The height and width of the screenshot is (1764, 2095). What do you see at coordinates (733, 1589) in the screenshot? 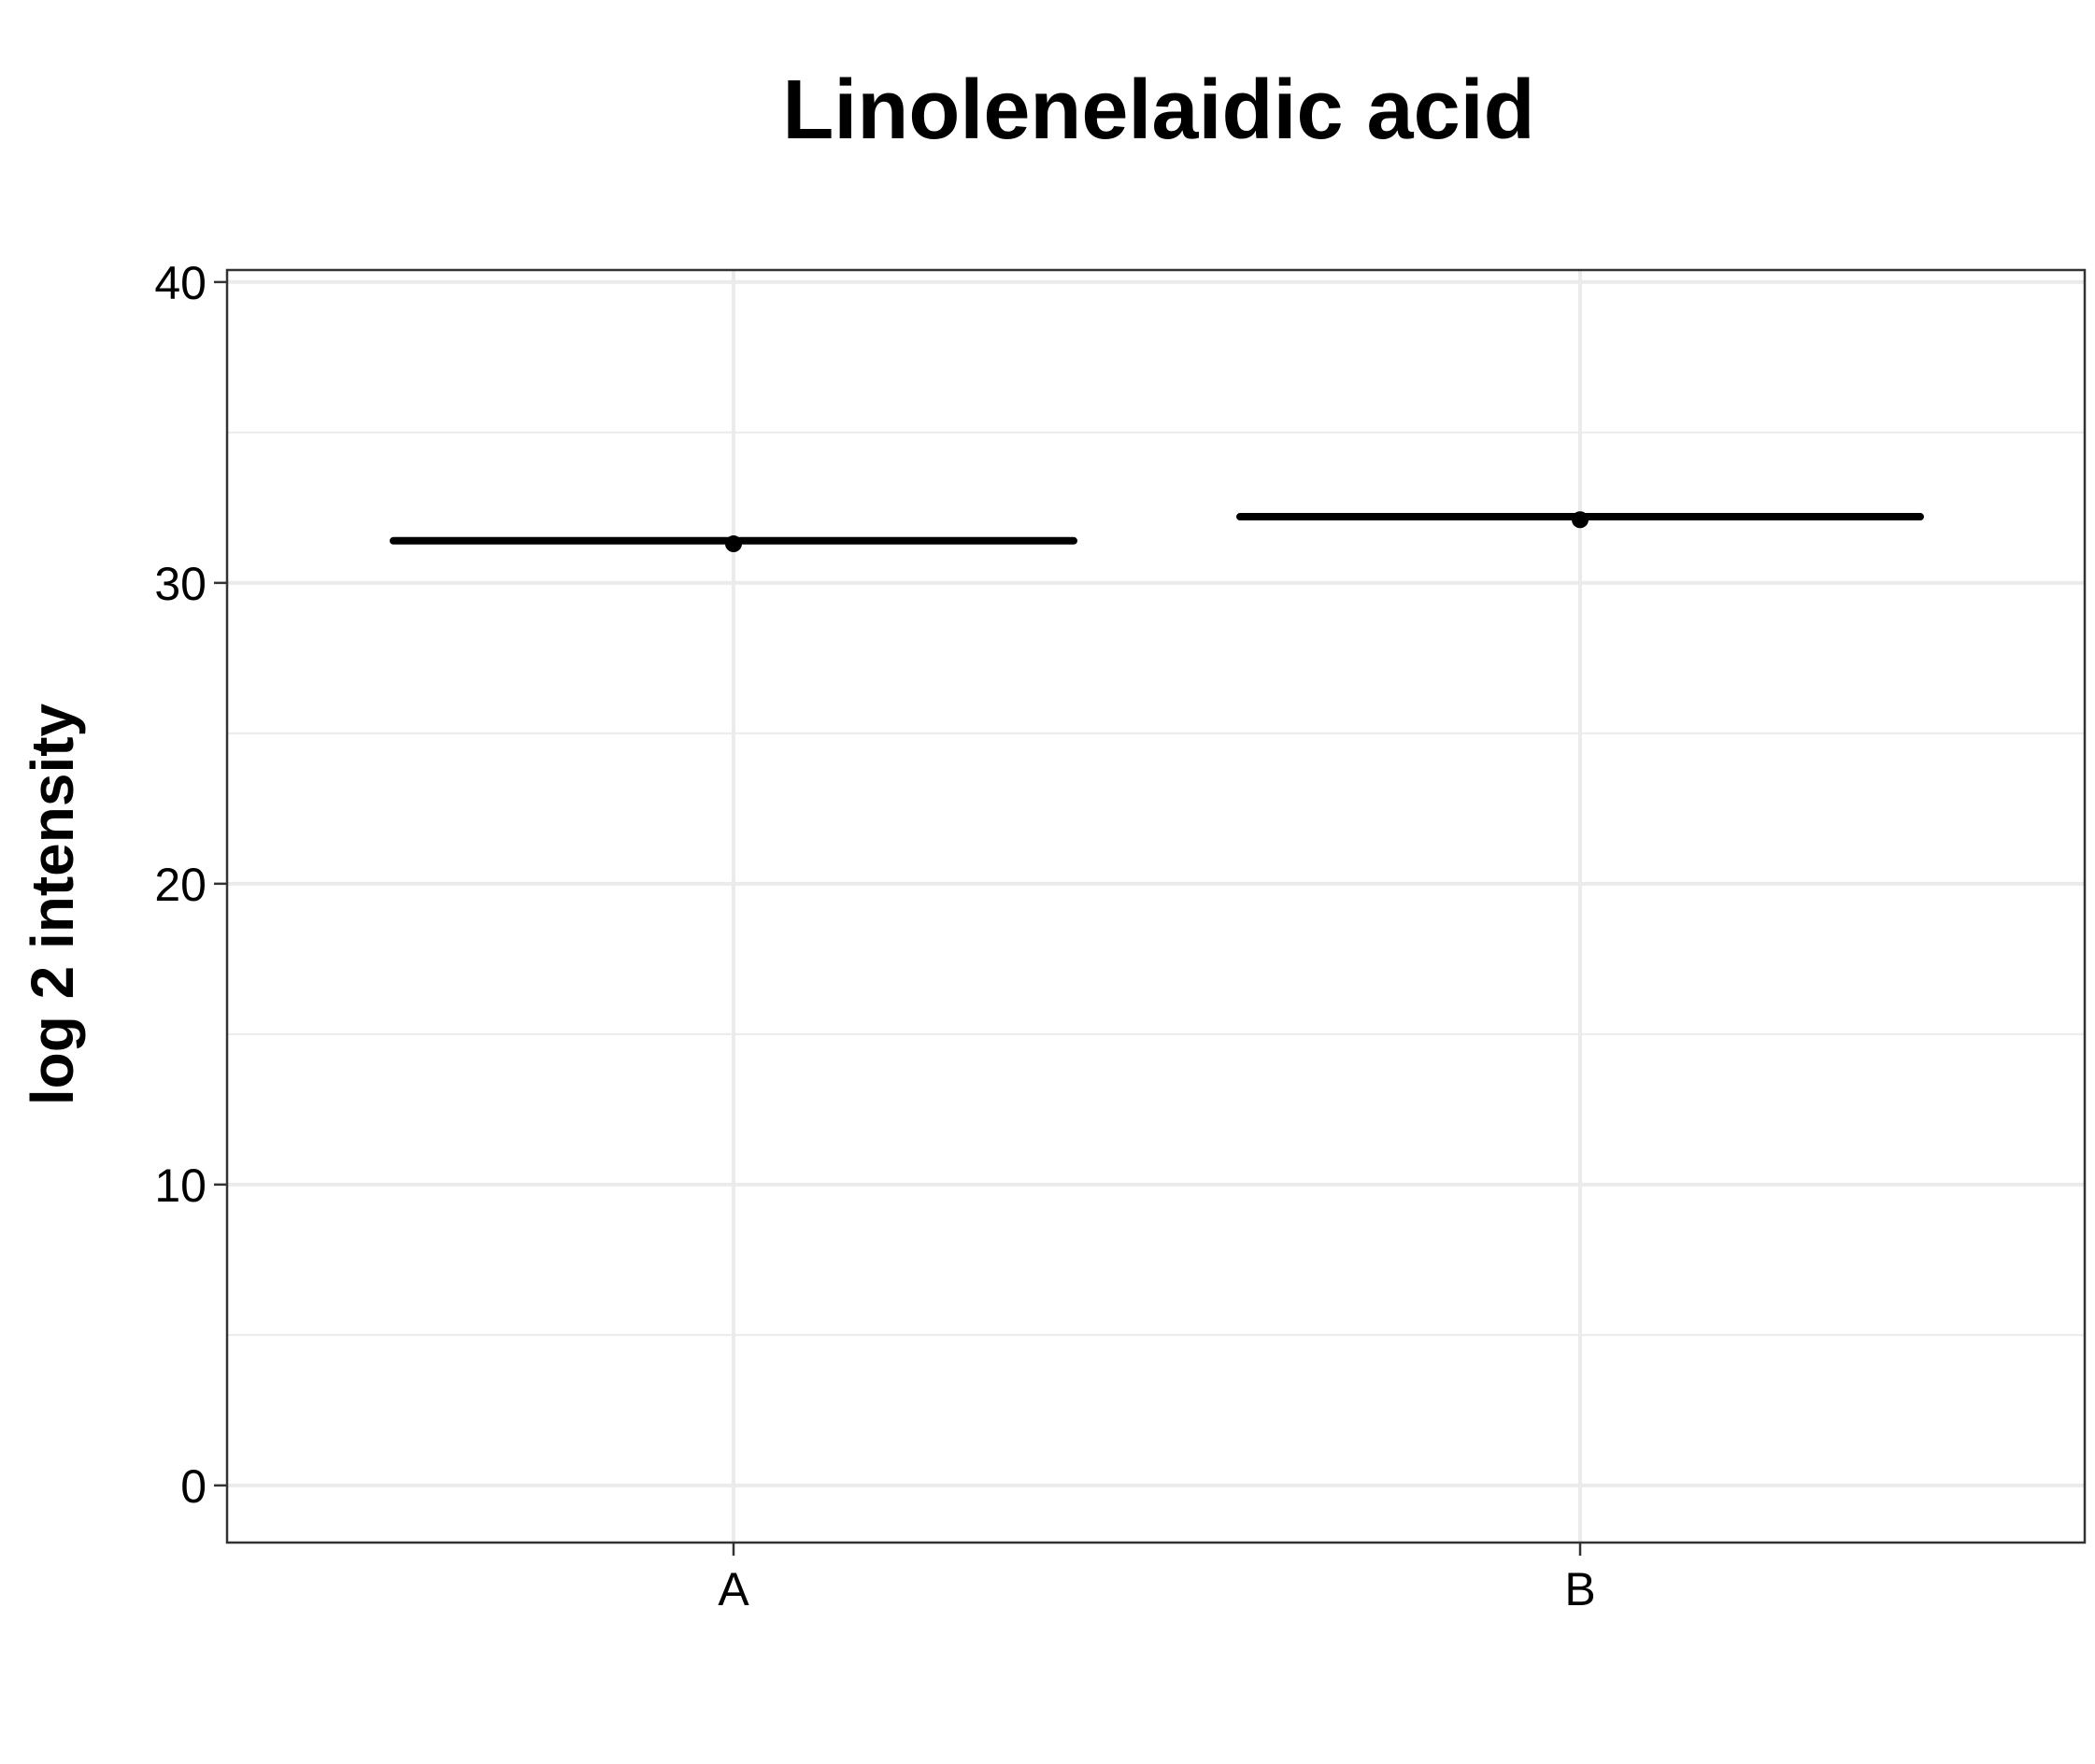
I see `x-tick-label: A` at bounding box center [733, 1589].